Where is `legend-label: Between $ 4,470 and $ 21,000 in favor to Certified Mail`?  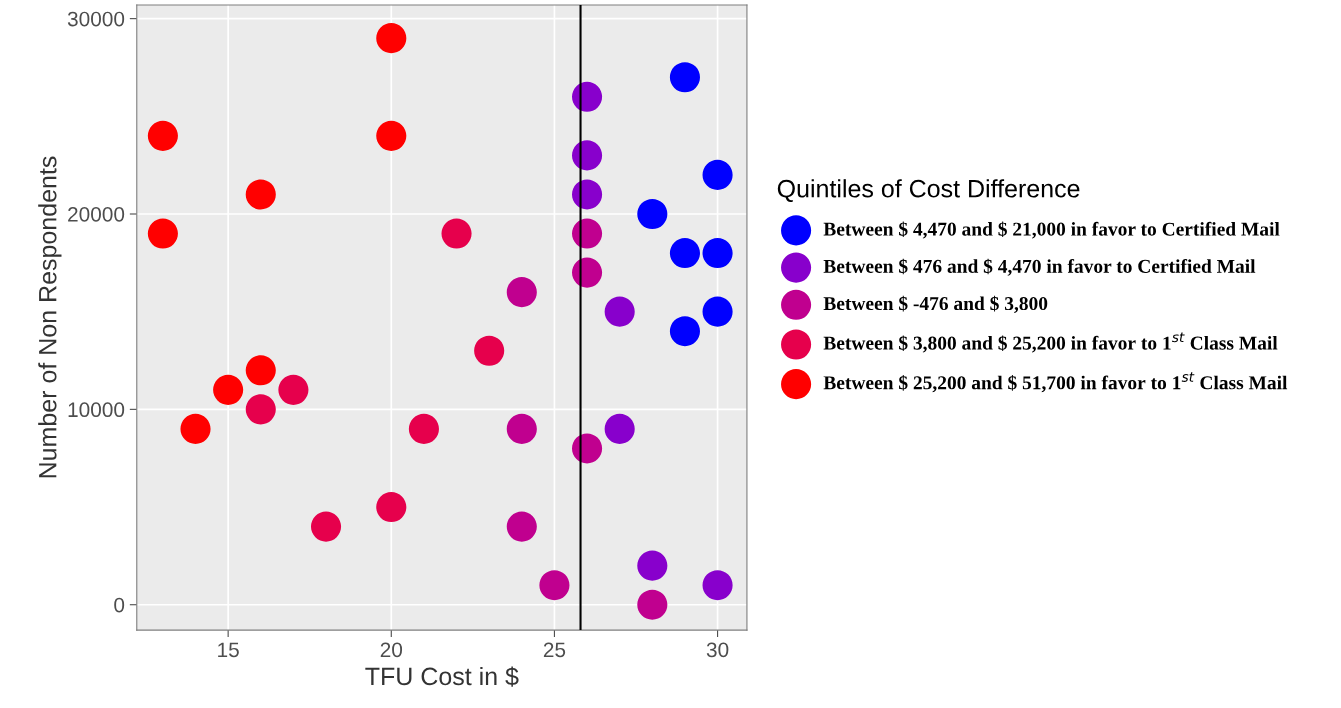
legend-label: Between $ 4,470 and $ 21,000 in favor to Certified Mail is located at coordinates (1051, 230).